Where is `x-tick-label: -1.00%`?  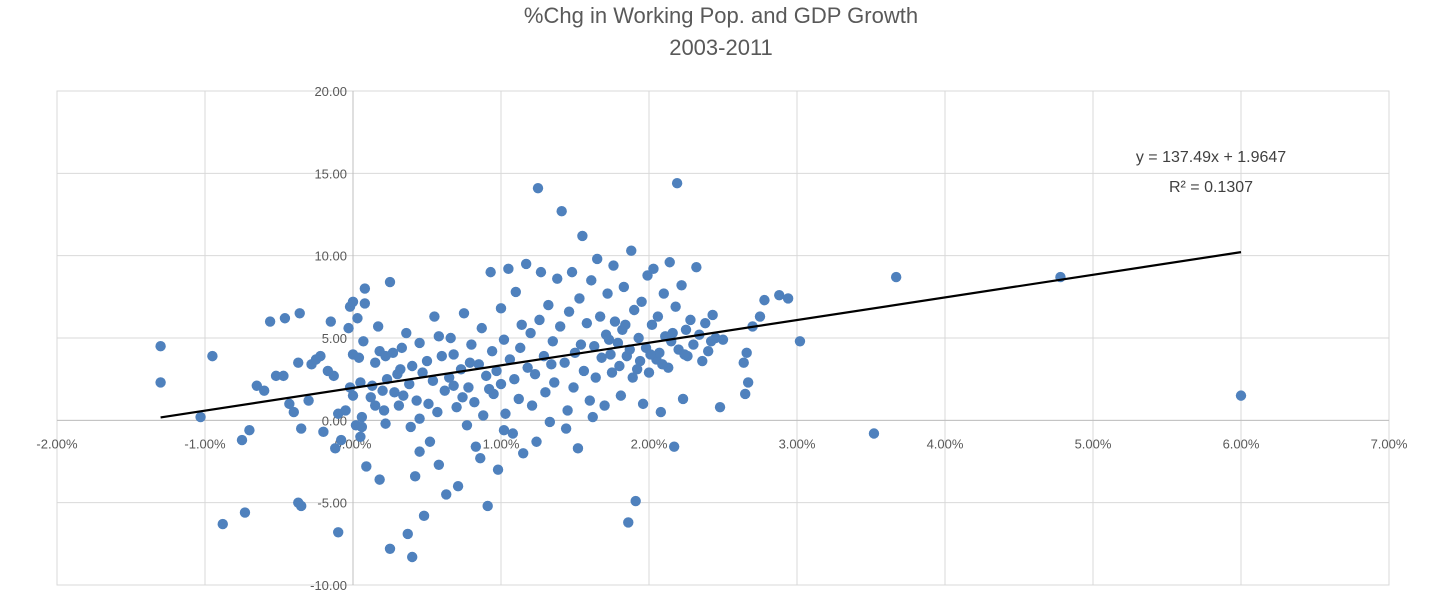
x-tick-label: -1.00% is located at coordinates (205, 443).